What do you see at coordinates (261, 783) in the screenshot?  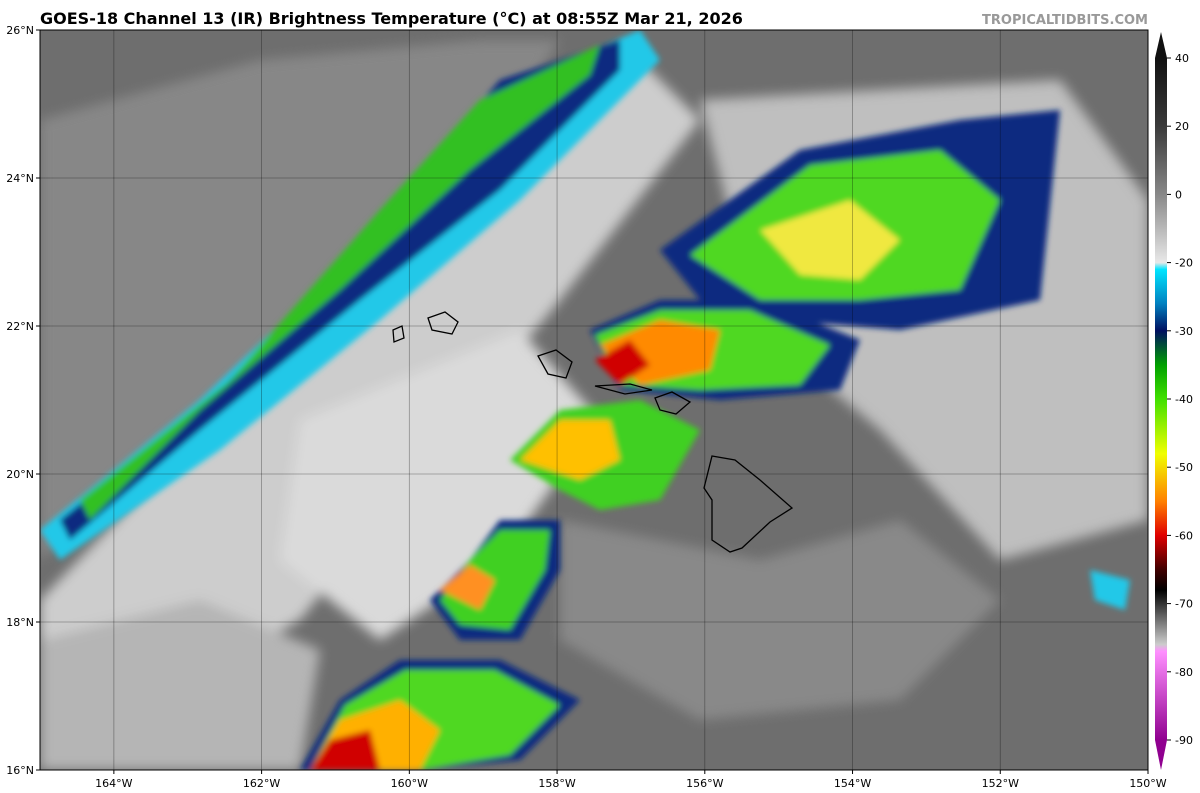 I see `x-tick-label: 162°W` at bounding box center [261, 783].